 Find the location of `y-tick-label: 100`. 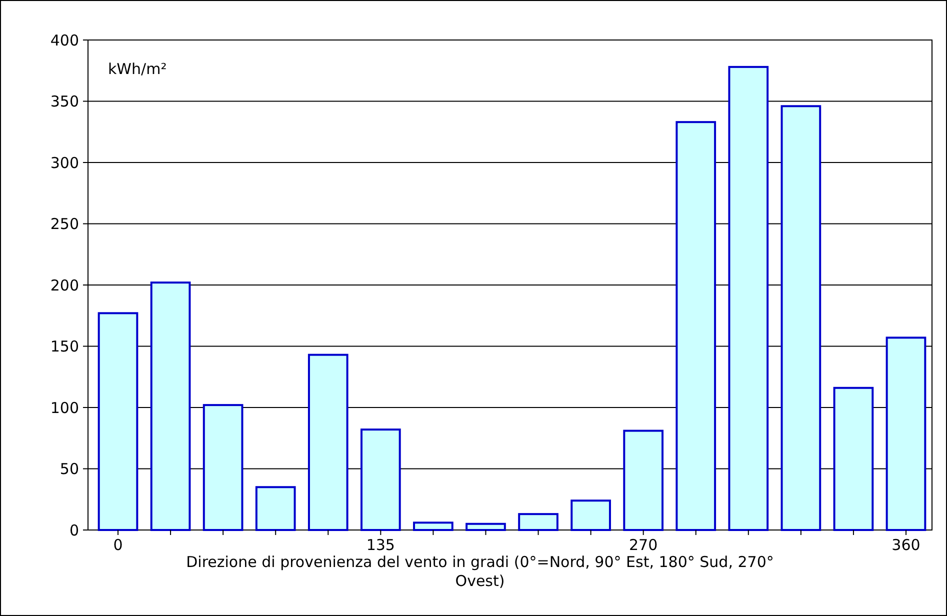

y-tick-label: 100 is located at coordinates (64, 407).